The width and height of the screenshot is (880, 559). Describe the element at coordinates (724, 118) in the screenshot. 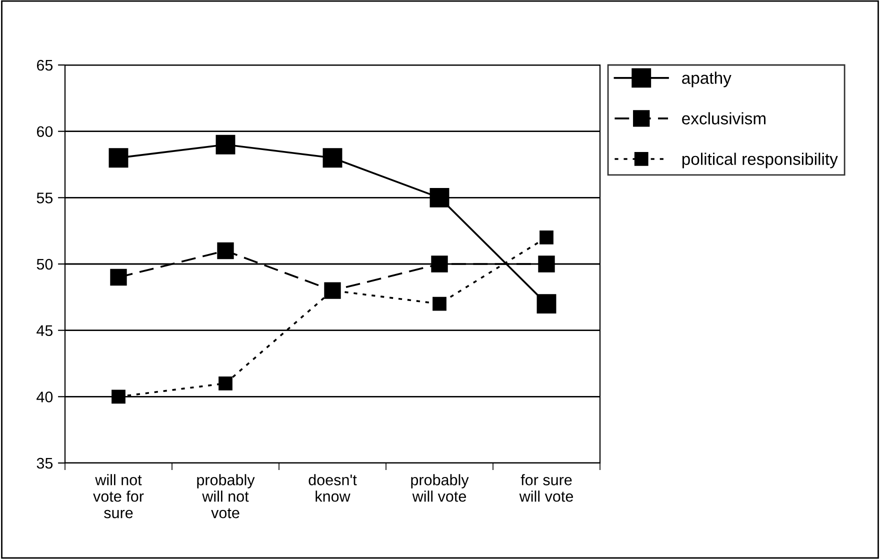

I see `legend-label: exclusivism` at that location.